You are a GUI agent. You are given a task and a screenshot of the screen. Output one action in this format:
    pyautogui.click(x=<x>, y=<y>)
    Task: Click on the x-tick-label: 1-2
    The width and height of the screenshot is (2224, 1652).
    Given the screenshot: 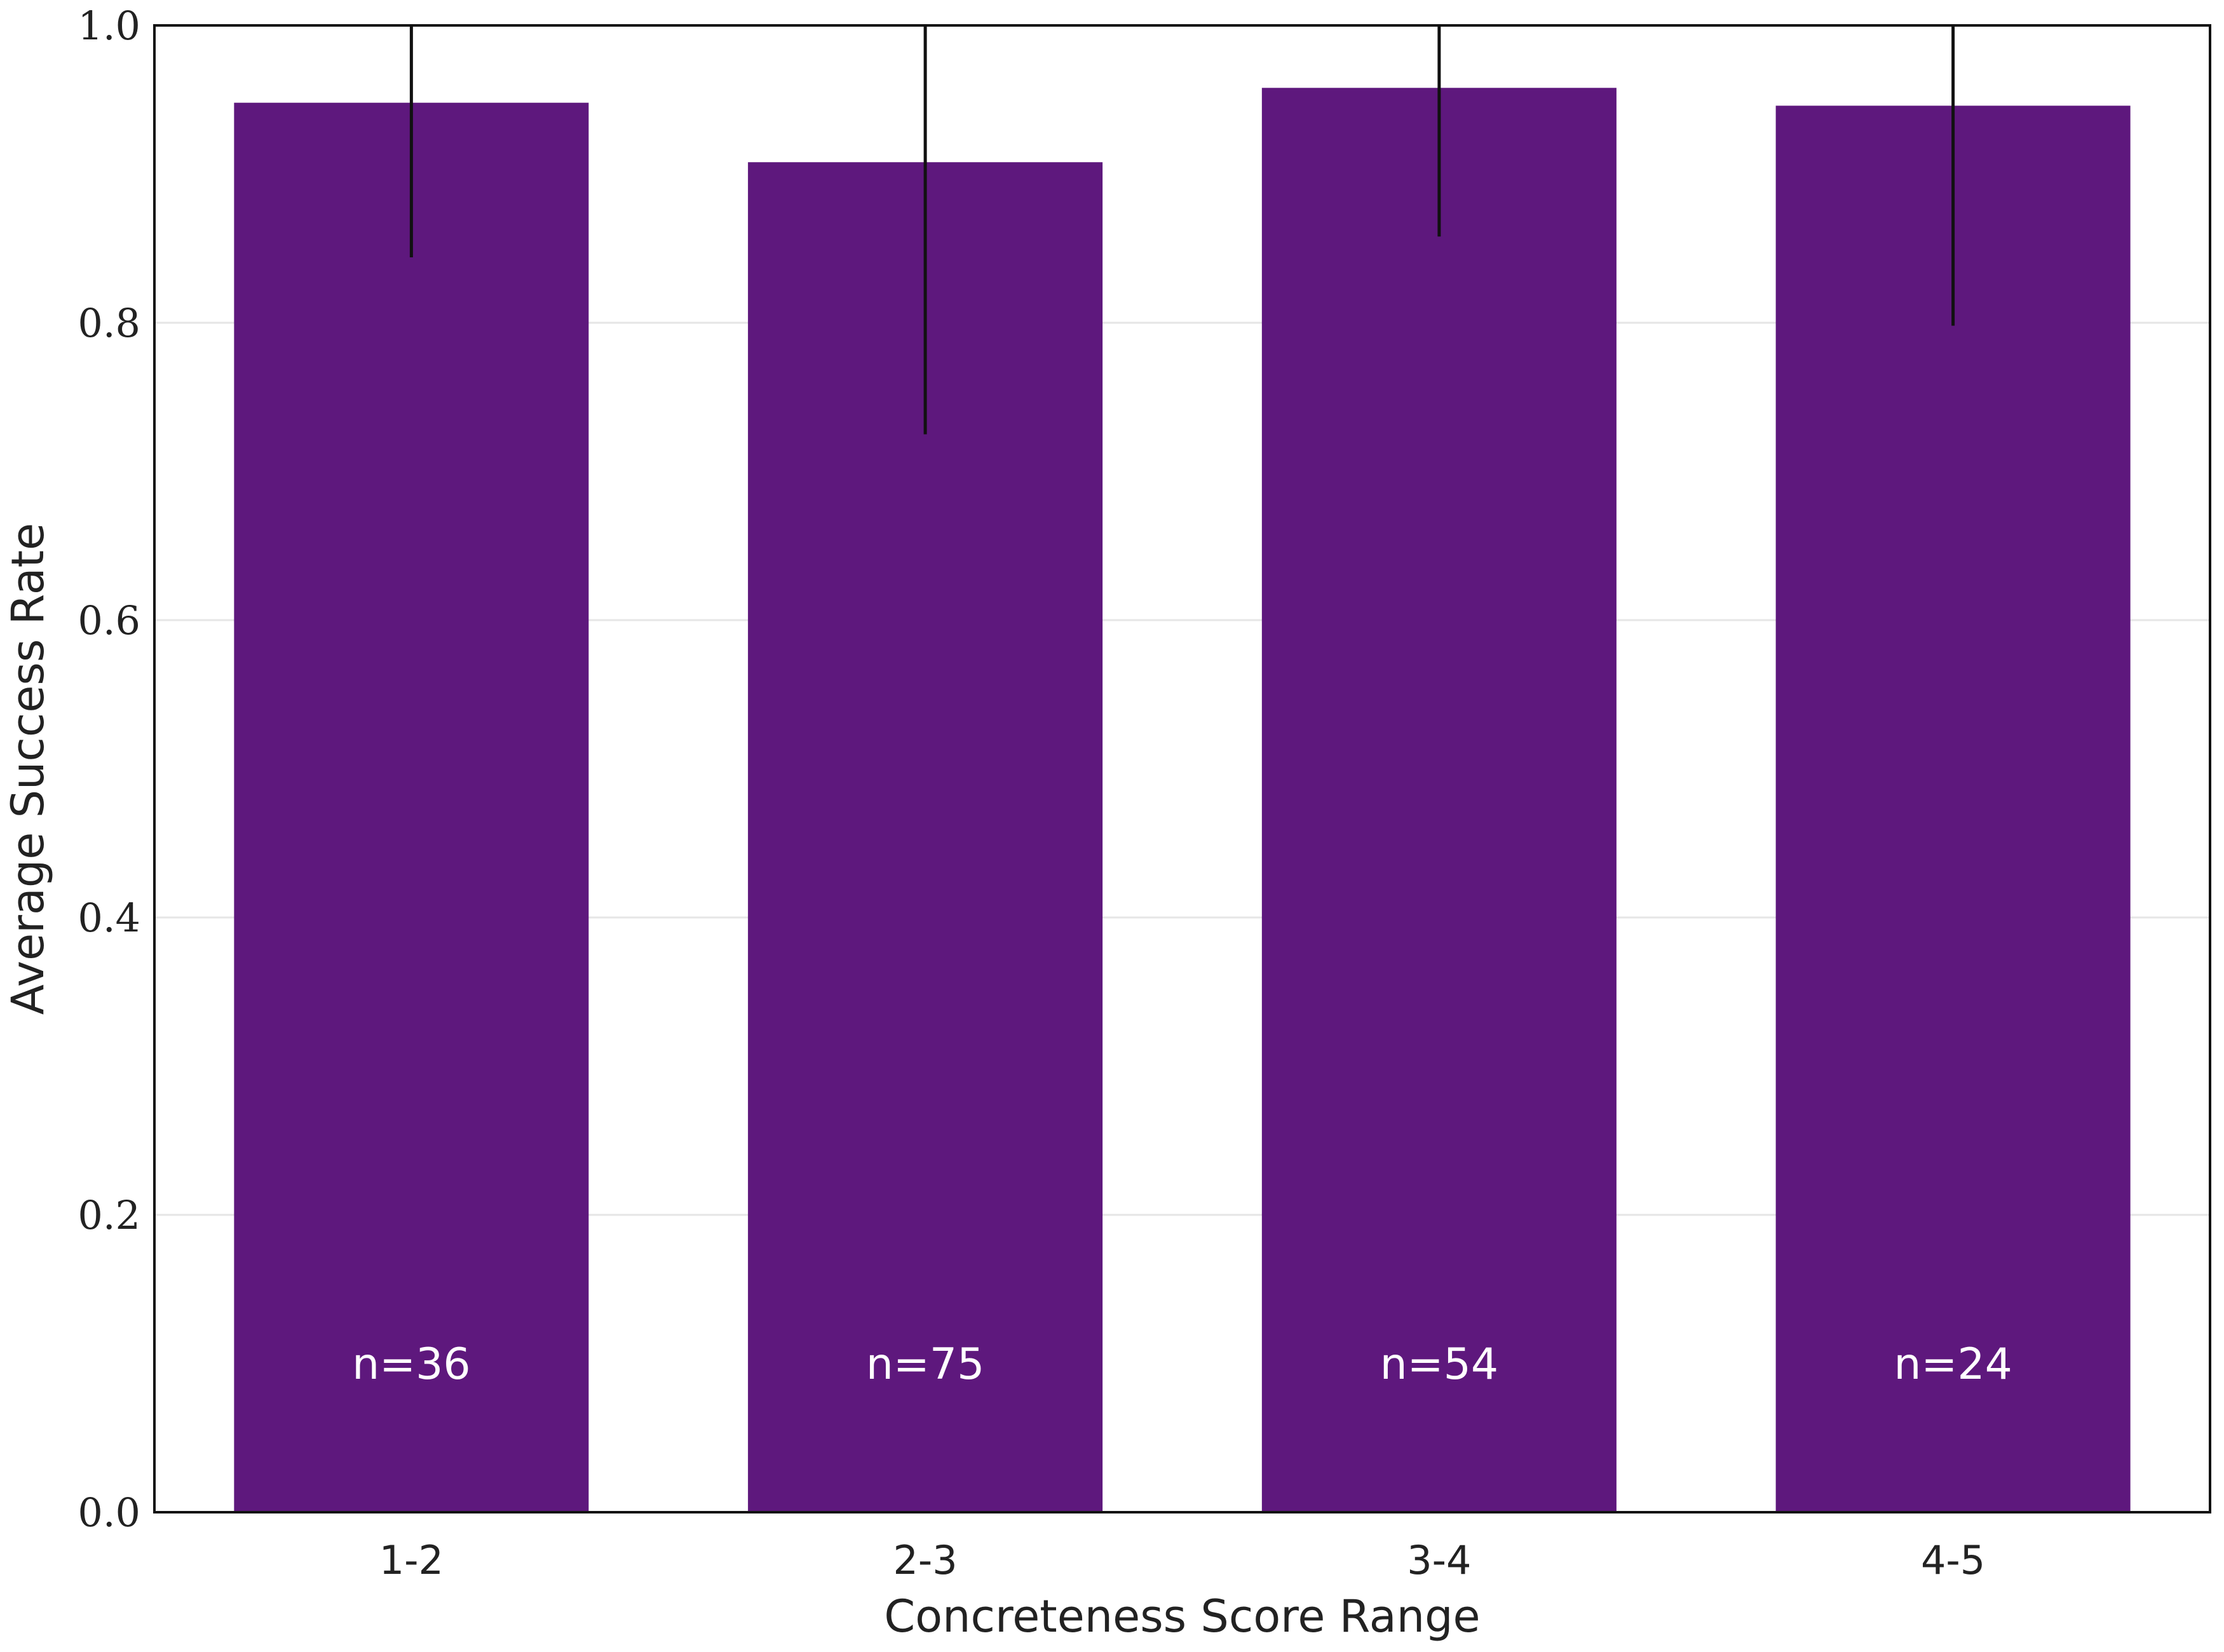 What is the action you would take?
    pyautogui.click(x=412, y=1560)
    